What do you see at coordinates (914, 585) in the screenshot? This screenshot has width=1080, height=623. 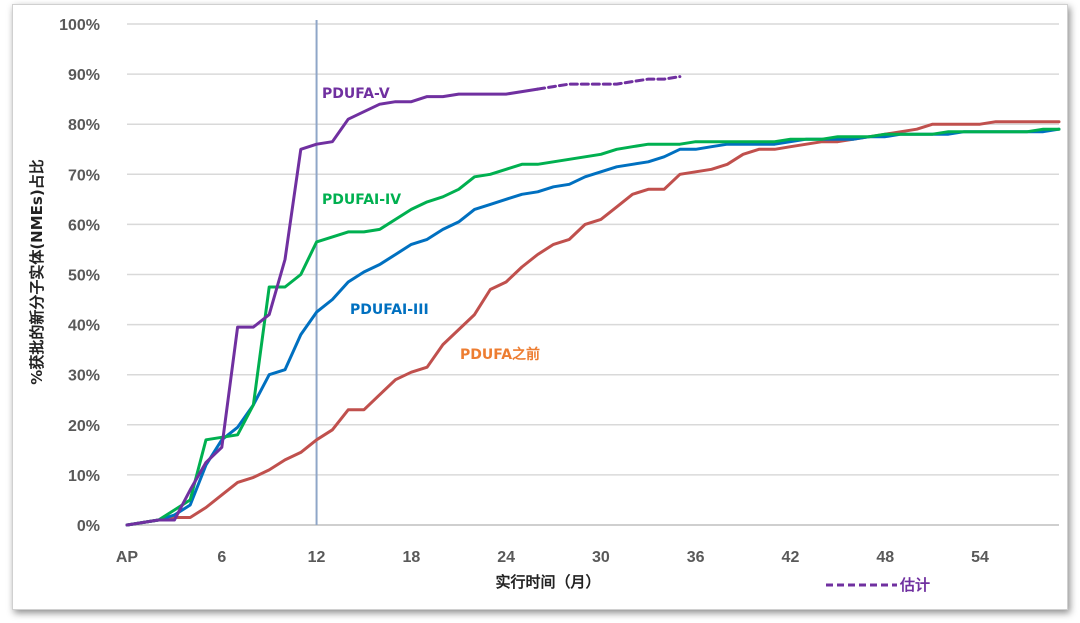 I see `legend-label-estimate: 估计` at bounding box center [914, 585].